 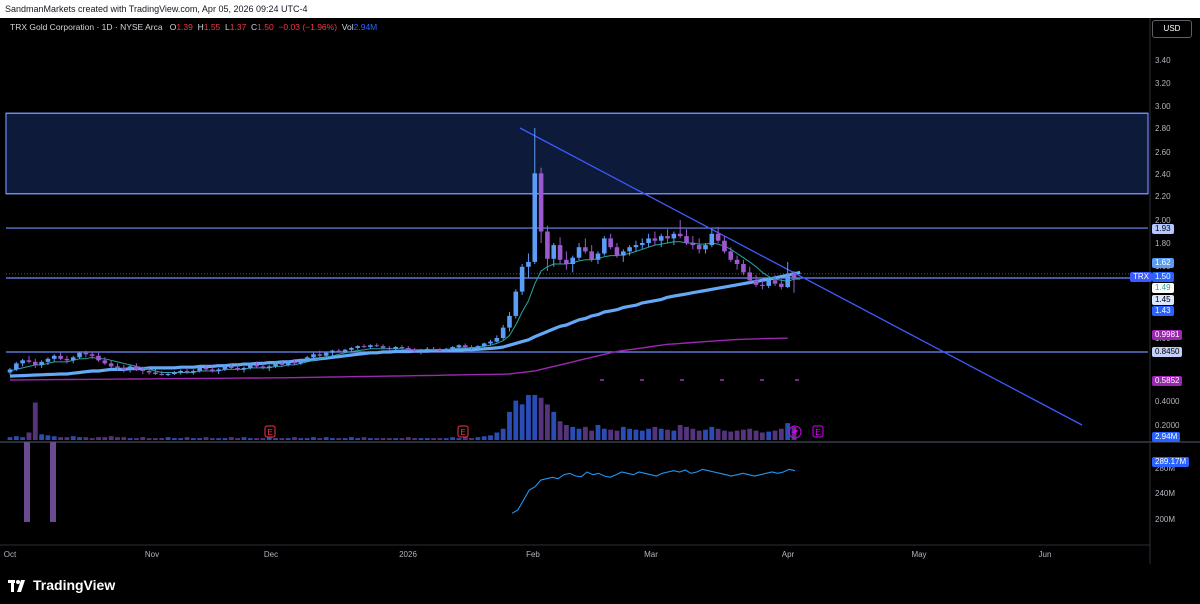 What do you see at coordinates (265, 27) in the screenshot?
I see `close-value: 1.50` at bounding box center [265, 27].